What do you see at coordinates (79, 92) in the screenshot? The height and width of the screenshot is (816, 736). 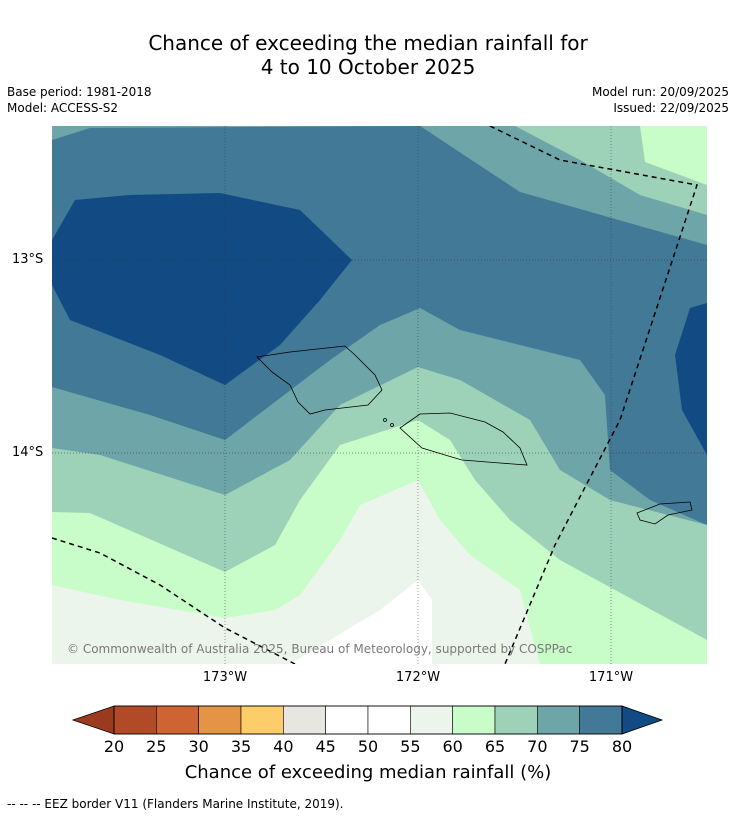 I see `base-period: Base period: 1981-2018` at bounding box center [79, 92].